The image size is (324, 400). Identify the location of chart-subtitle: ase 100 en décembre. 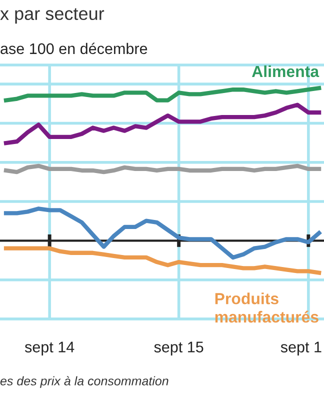
(74, 48).